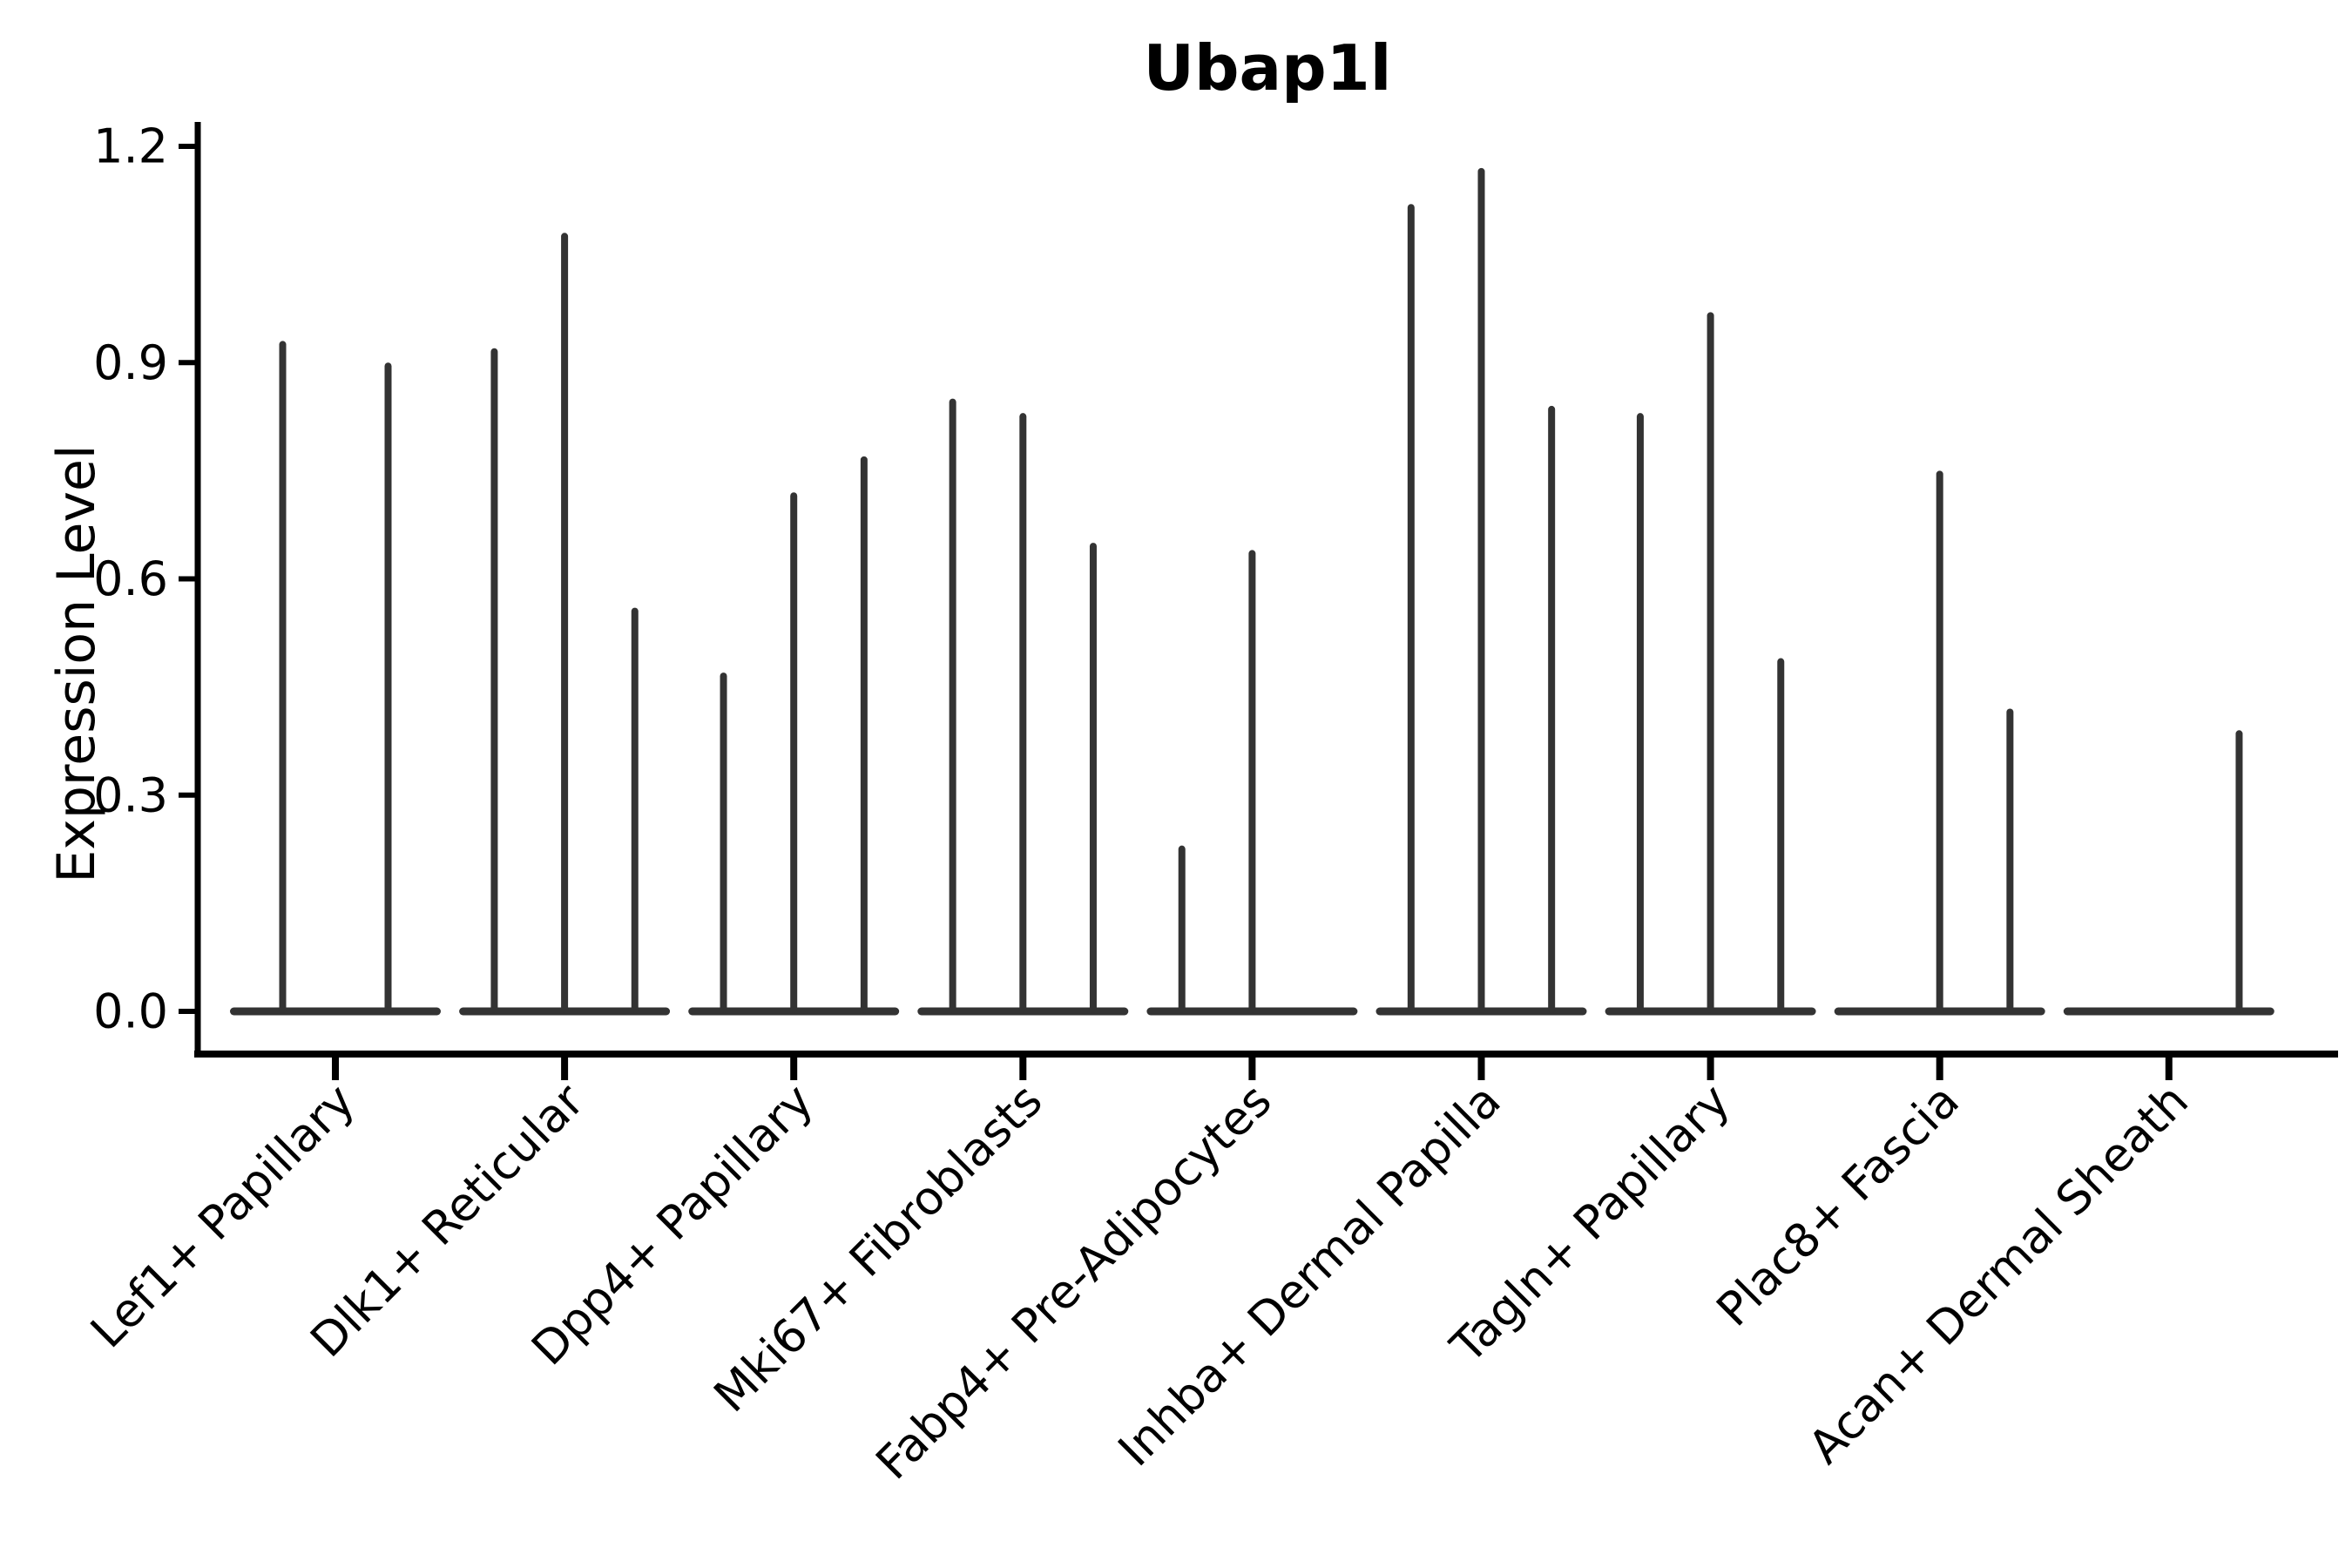 Image resolution: width=2352 pixels, height=1568 pixels. What do you see at coordinates (130, 795) in the screenshot?
I see `y-tick-label: 0.3` at bounding box center [130, 795].